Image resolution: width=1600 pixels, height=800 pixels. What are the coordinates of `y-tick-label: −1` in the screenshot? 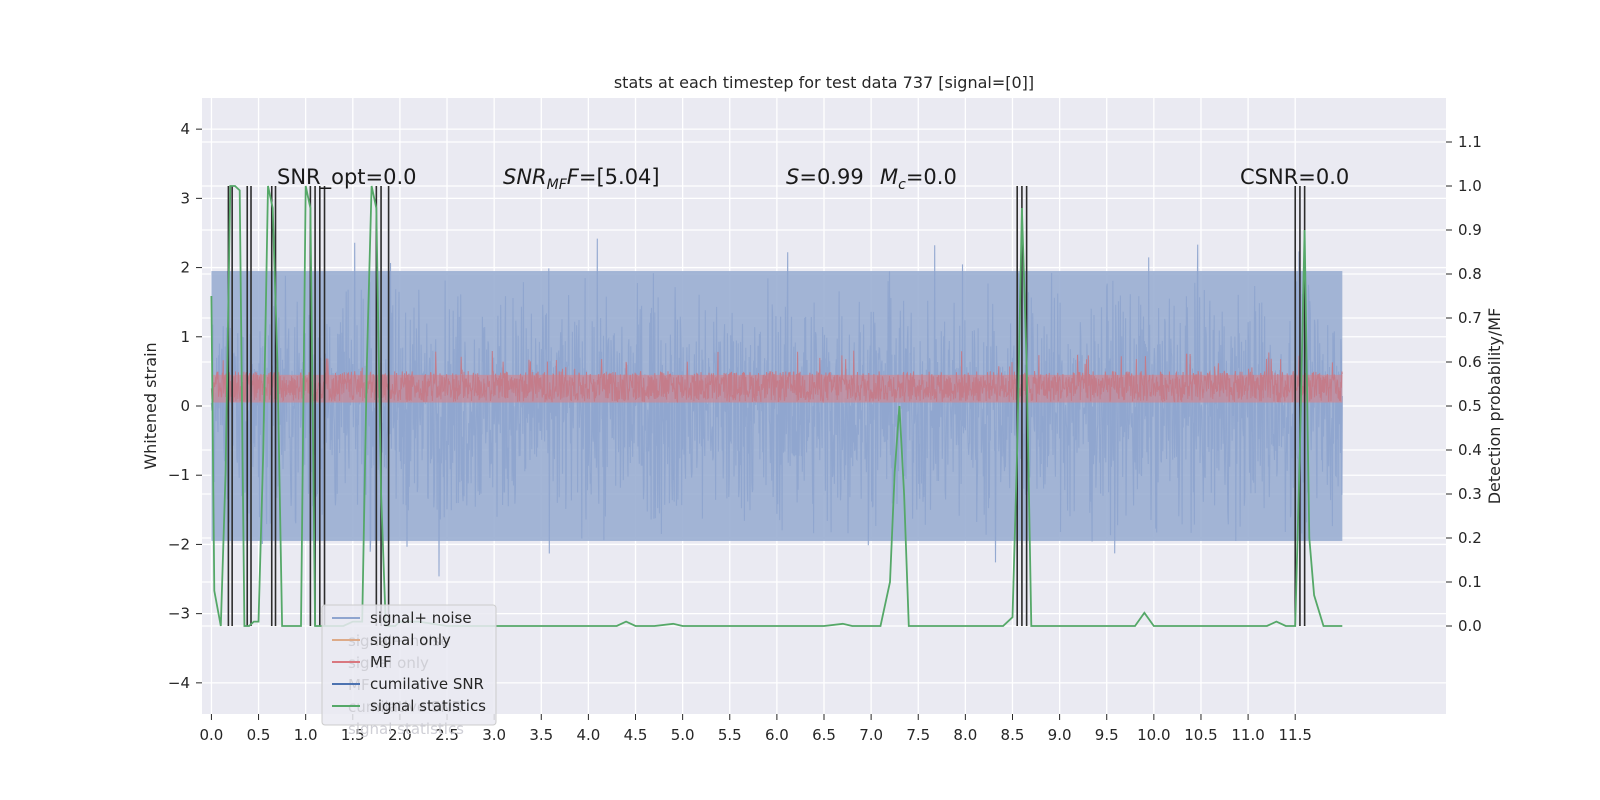 It's located at (179, 475).